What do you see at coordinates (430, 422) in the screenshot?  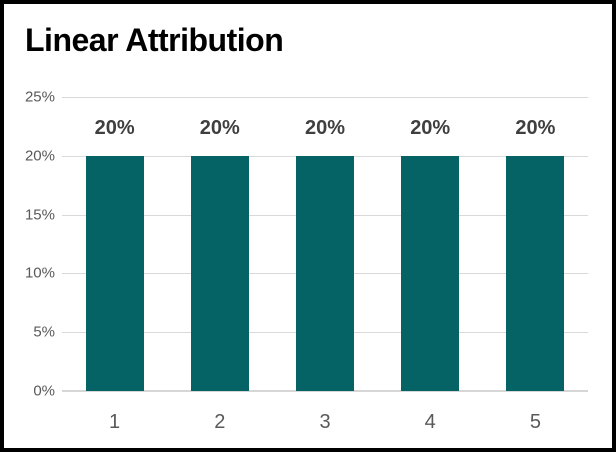 I see `x-axis-tick-label: 4` at bounding box center [430, 422].